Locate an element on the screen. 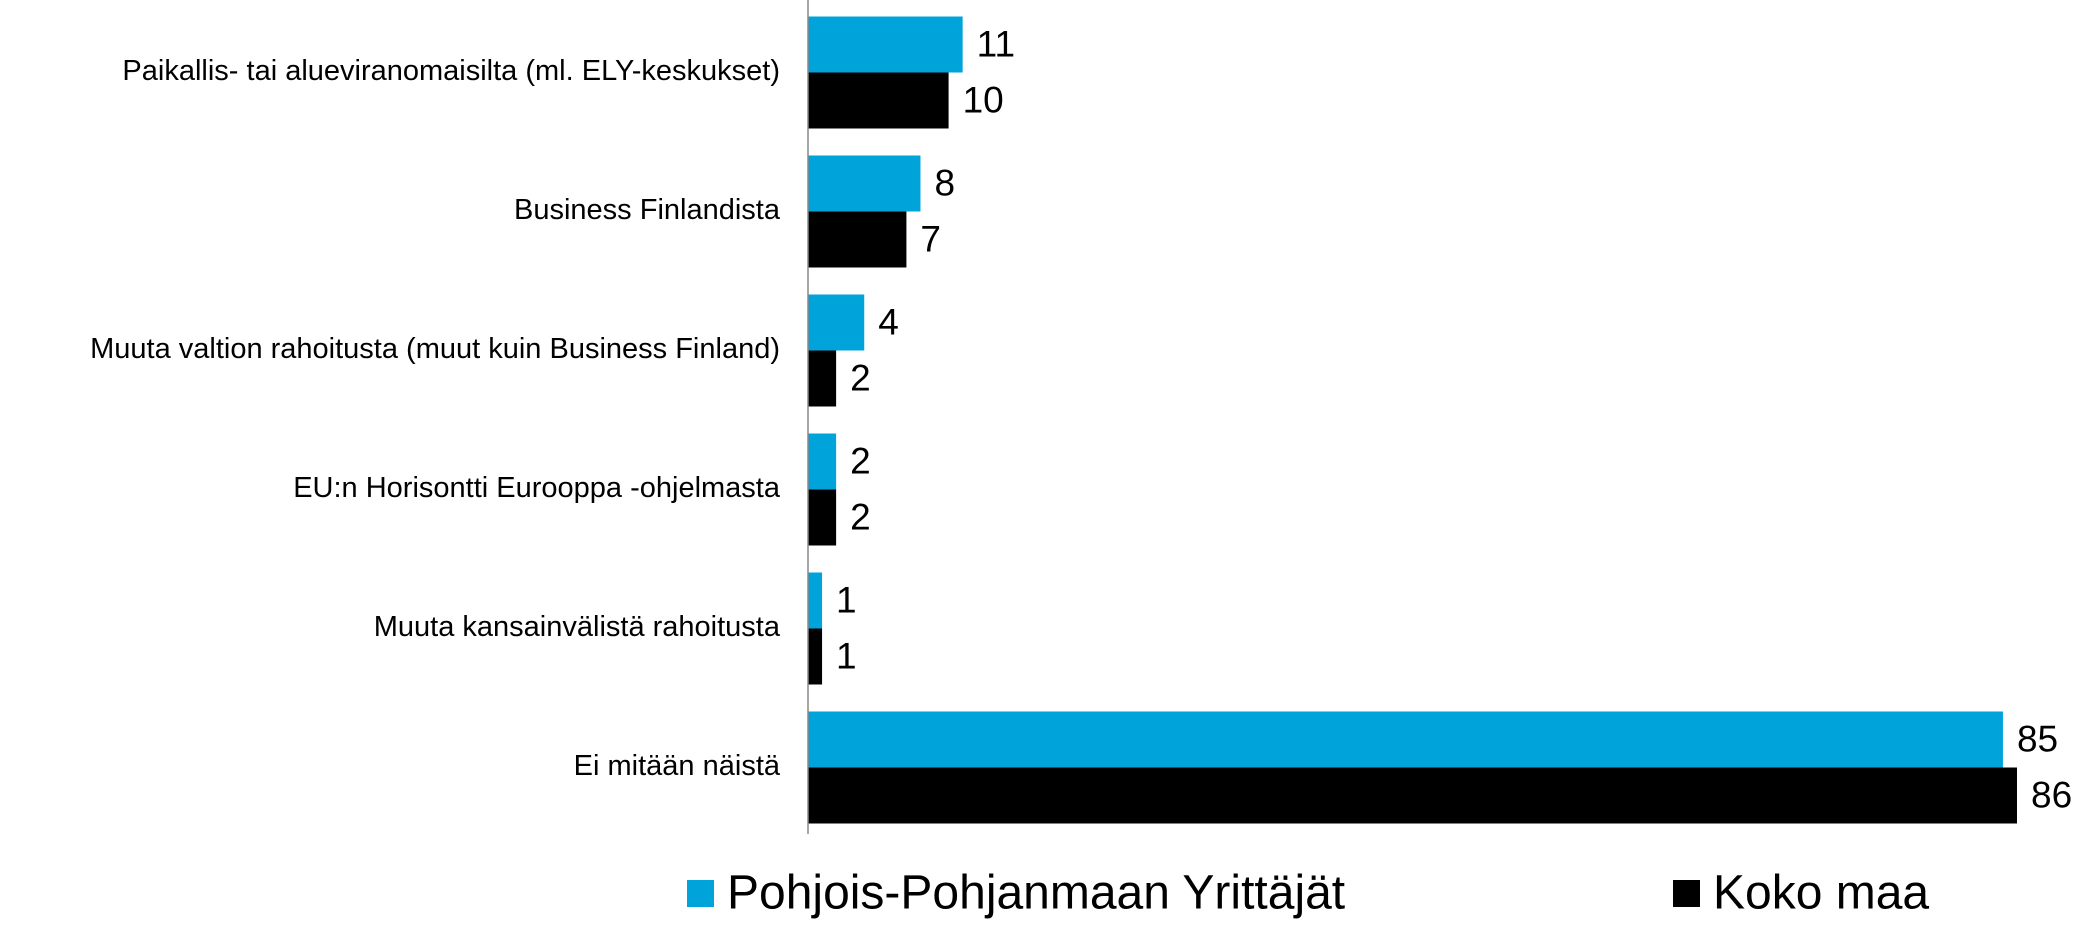 Image resolution: width=2093 pixels, height=925 pixels. category-label: EU:n Horisontti Eurooppa -ohjelmasta is located at coordinates (537, 488).